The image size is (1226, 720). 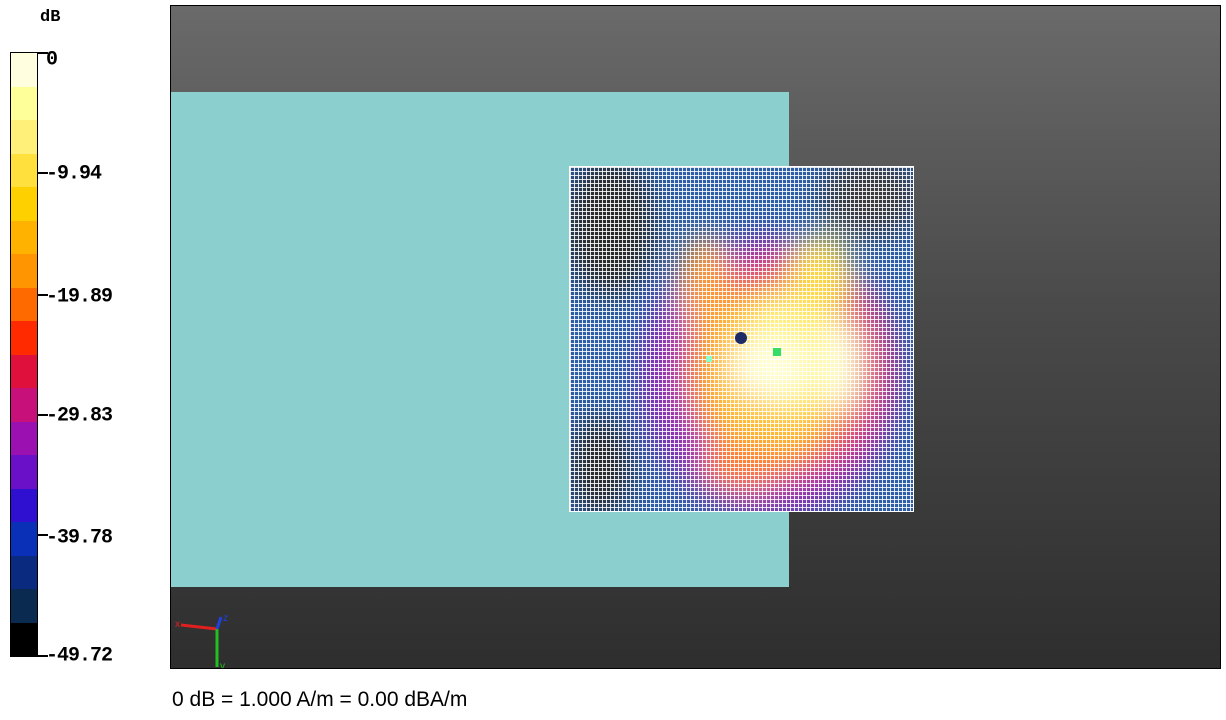 What do you see at coordinates (79, 656) in the screenshot?
I see `scale-tick-label: -49.72` at bounding box center [79, 656].